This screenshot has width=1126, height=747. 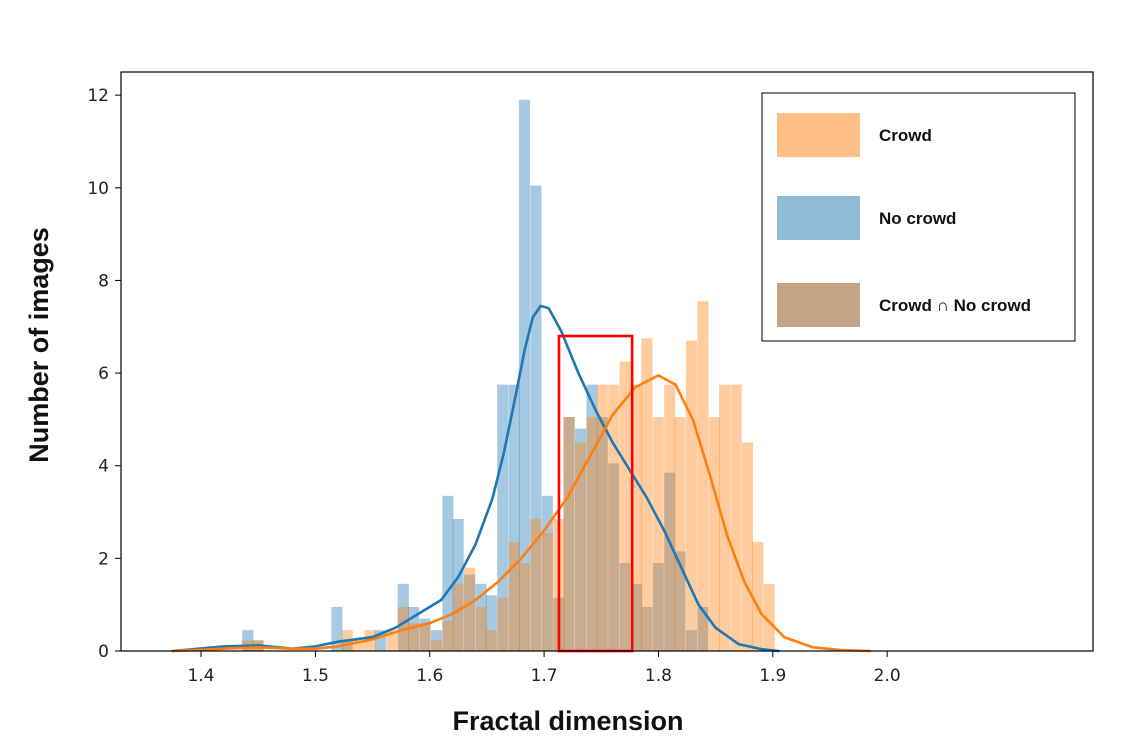 I want to click on x-tick-label: 2.0, so click(x=887, y=676).